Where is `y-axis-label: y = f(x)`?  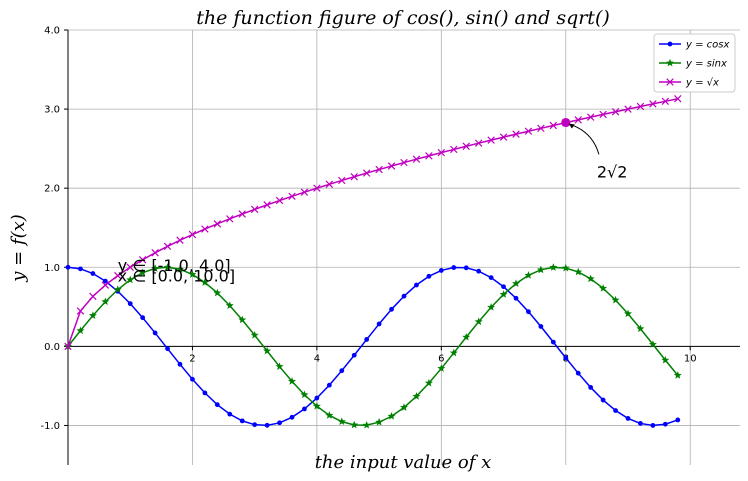 y-axis-label: y = f(x) is located at coordinates (18, 248).